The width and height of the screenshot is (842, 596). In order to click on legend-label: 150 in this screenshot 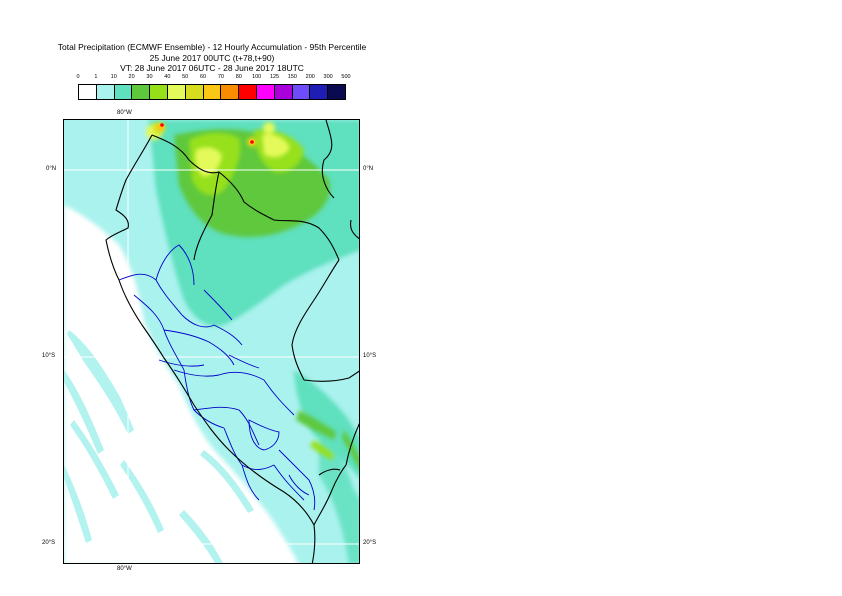, I will do `click(292, 77)`.